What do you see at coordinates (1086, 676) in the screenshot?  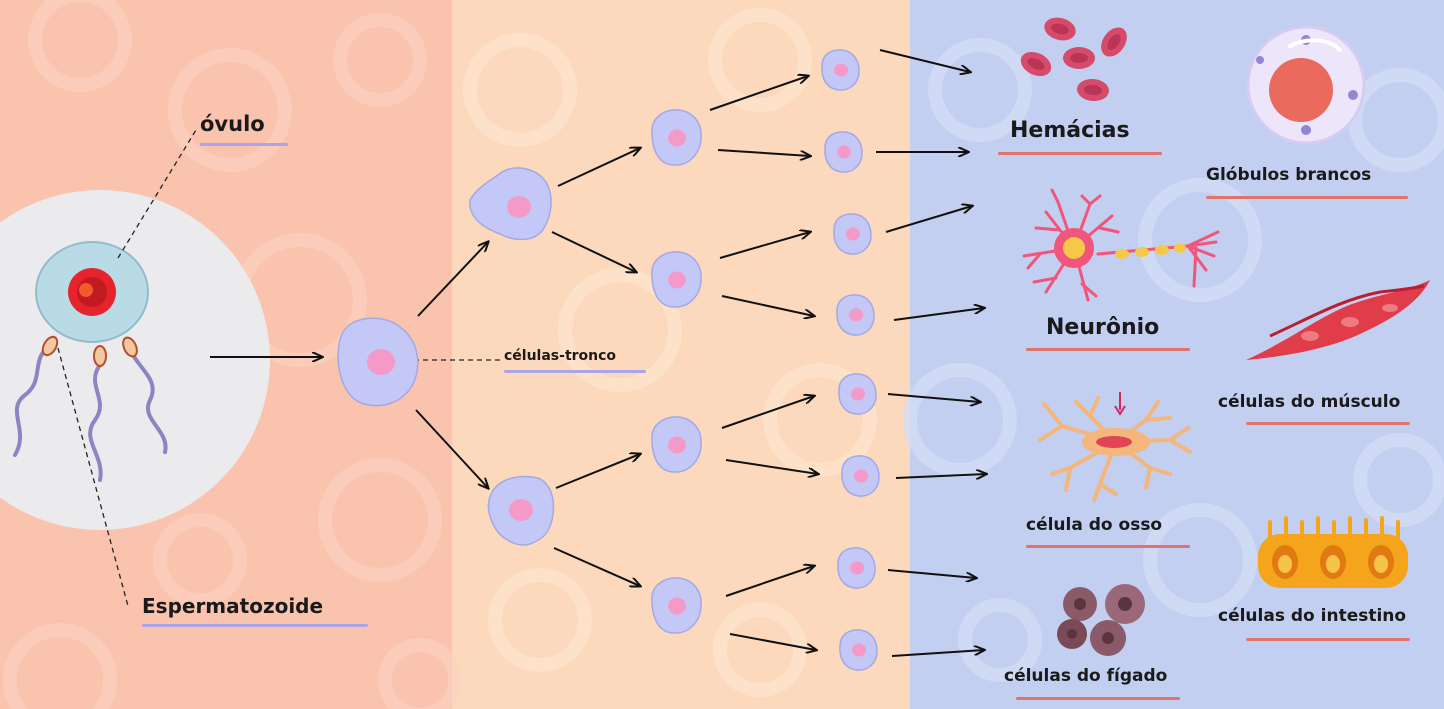 I see `label-celulas-figado: células do fígado` at bounding box center [1086, 676].